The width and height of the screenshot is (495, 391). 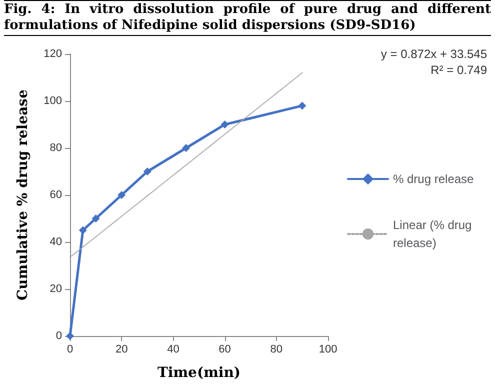 What do you see at coordinates (121, 350) in the screenshot?
I see `x-tick-label: 20` at bounding box center [121, 350].